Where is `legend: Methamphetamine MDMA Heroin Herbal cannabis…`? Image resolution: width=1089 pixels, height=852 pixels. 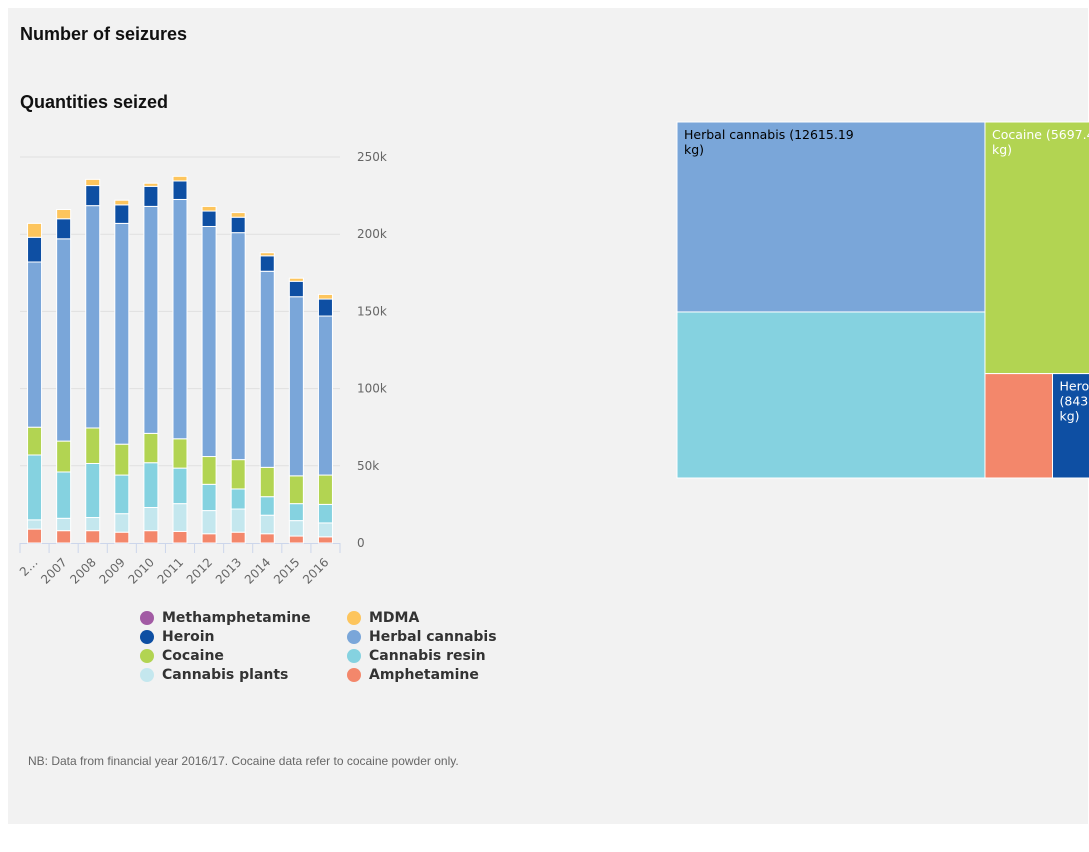
legend: Methamphetamine MDMA Heroin Herbal cannabis… is located at coordinates (335, 646).